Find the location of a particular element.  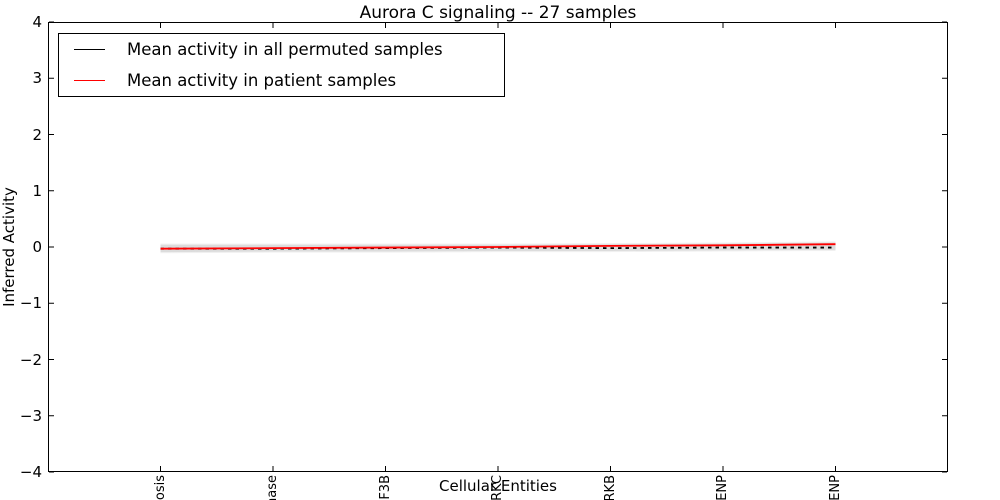

y-tick-label: 2 is located at coordinates (37, 134).